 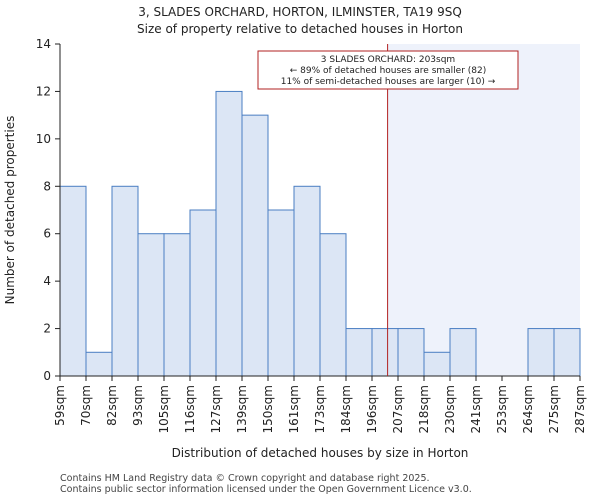 I want to click on y-tick-label: 8, so click(x=47, y=186).